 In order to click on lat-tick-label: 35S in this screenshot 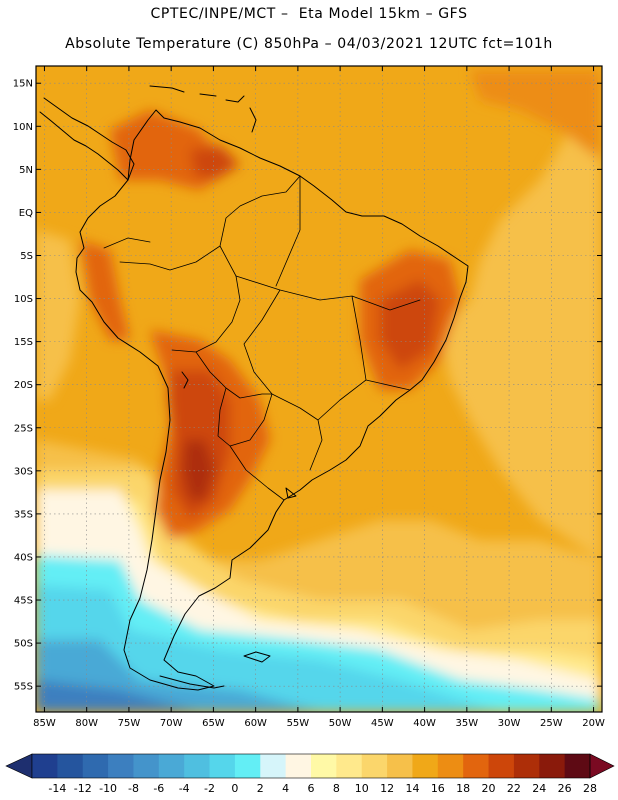, I will do `click(23, 514)`.